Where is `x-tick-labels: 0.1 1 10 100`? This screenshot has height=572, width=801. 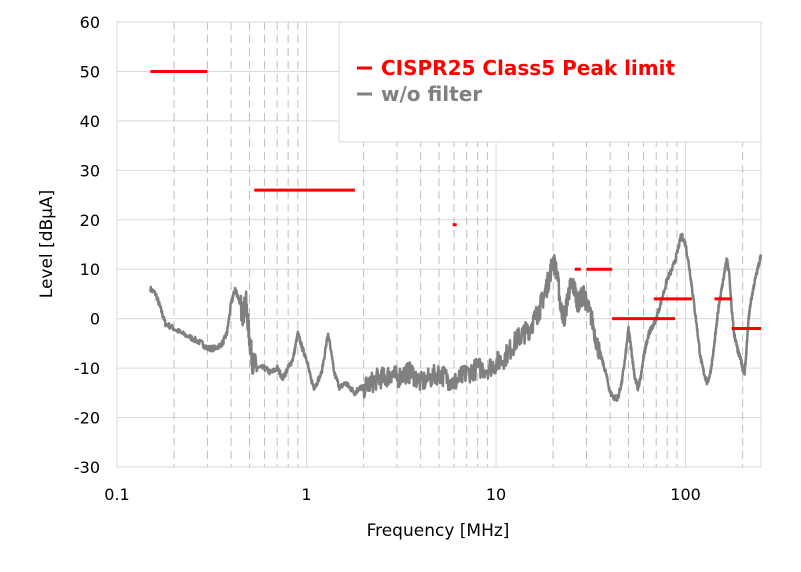
x-tick-labels: 0.1 1 10 100 is located at coordinates (402, 494).